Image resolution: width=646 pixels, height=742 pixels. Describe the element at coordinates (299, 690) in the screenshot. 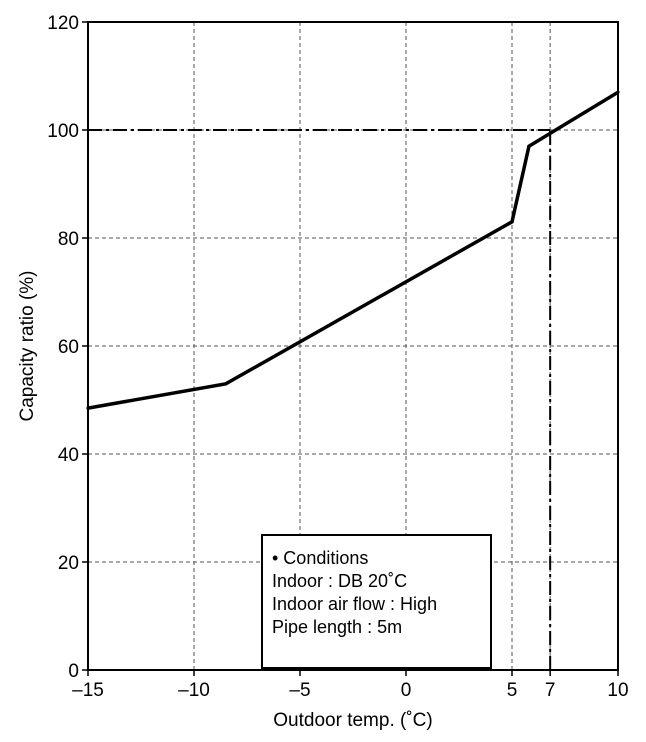

I see `x-tick-label-2: –5` at that location.